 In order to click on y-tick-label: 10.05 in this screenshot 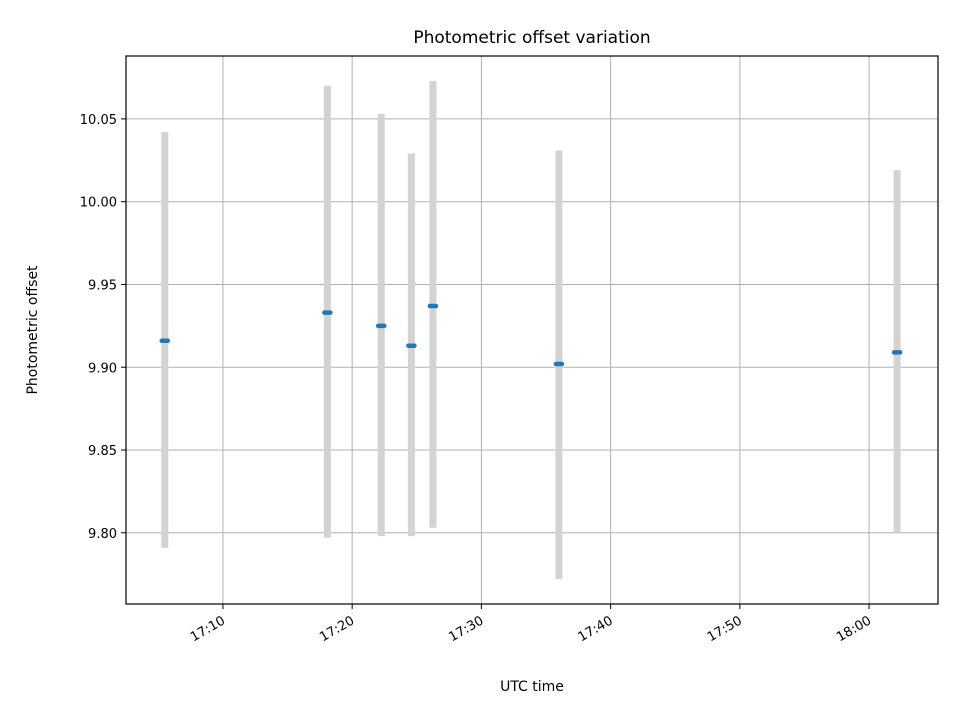, I will do `click(98, 120)`.